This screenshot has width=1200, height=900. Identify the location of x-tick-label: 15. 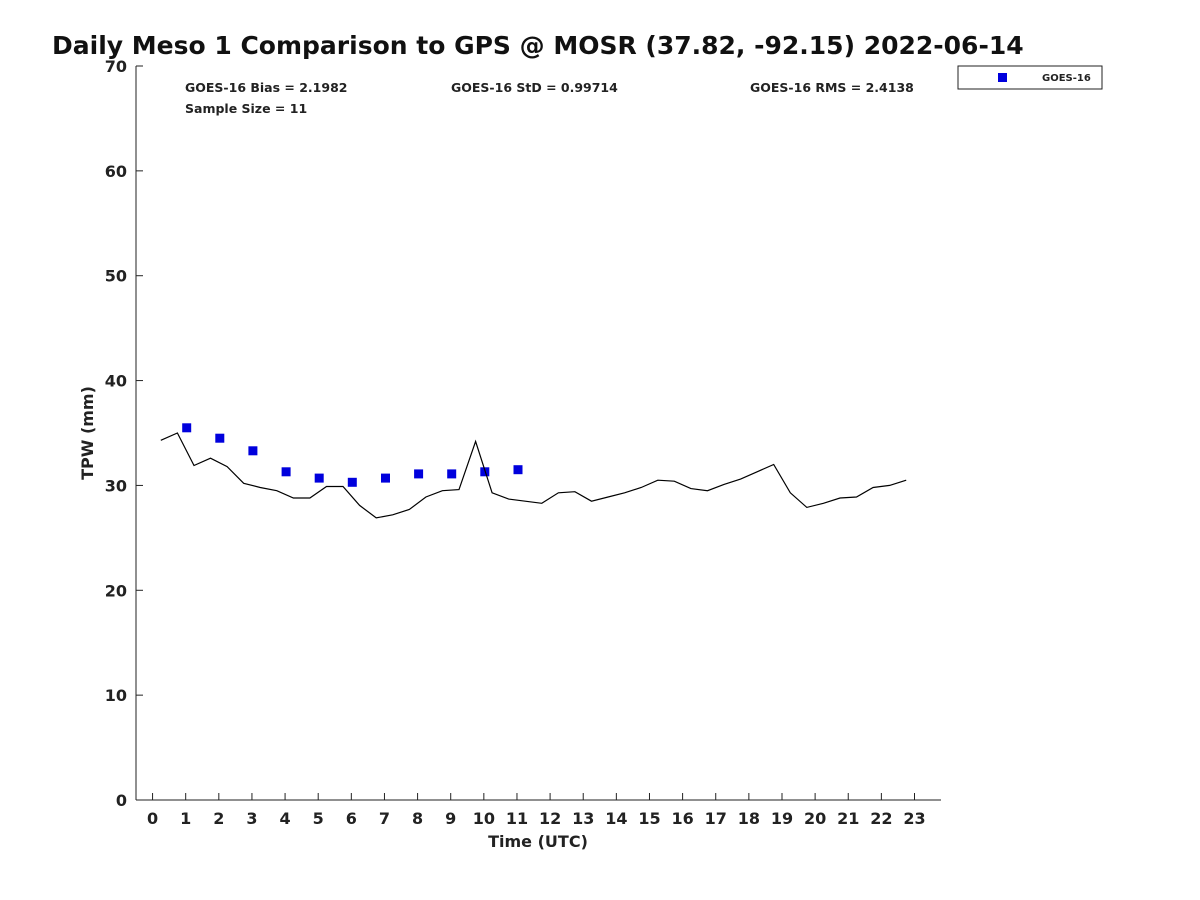
(649, 818).